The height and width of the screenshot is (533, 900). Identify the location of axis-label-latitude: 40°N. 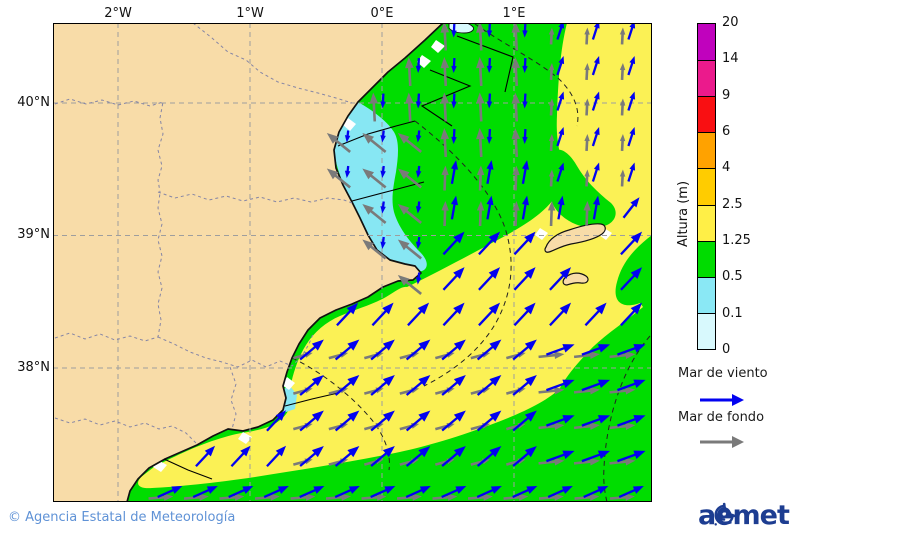
(33, 102).